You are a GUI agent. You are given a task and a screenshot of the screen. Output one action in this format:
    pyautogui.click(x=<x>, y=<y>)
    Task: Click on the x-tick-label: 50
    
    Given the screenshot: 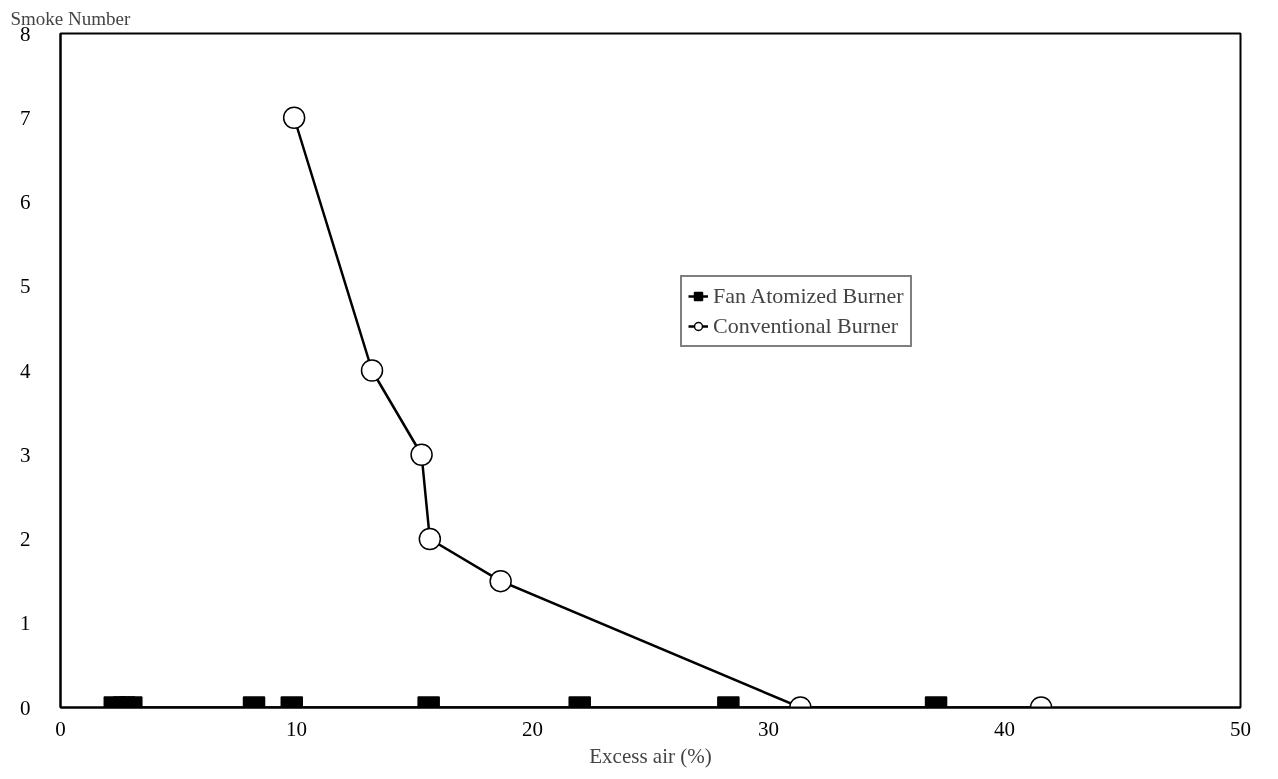 What is the action you would take?
    pyautogui.click(x=1240, y=728)
    